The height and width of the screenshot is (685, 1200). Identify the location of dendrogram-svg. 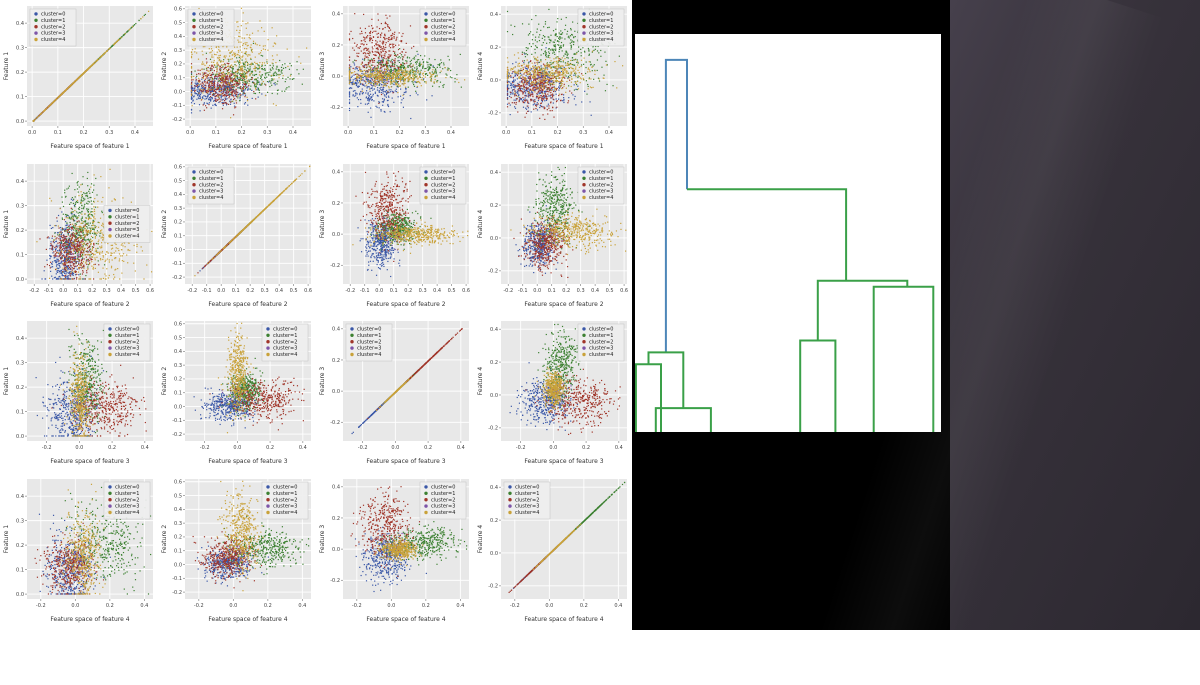
(785, 245).